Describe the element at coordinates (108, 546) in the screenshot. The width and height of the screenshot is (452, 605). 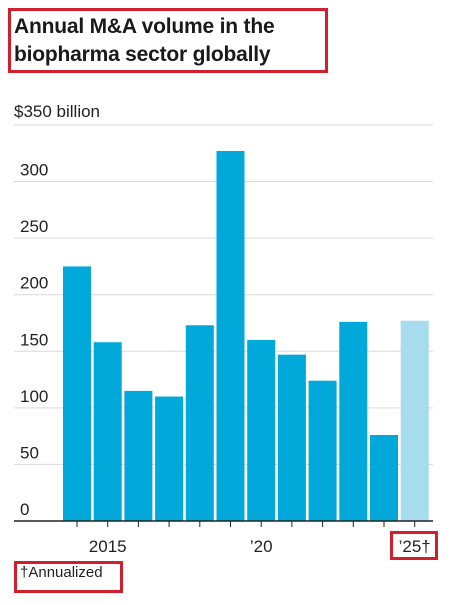
I see `x-tick-label: 2015` at that location.